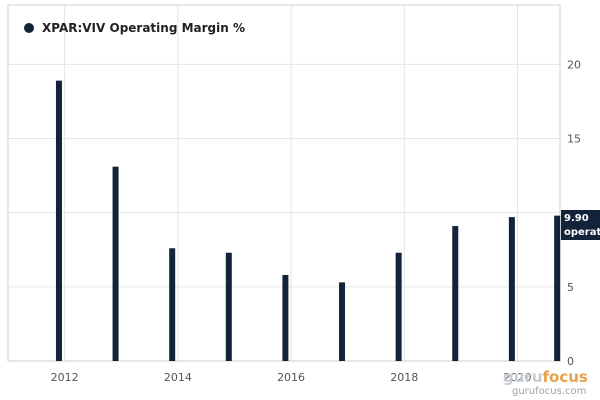 The height and width of the screenshot is (400, 600). Describe the element at coordinates (576, 218) in the screenshot. I see `last-value-flag-value: 9.90` at that location.